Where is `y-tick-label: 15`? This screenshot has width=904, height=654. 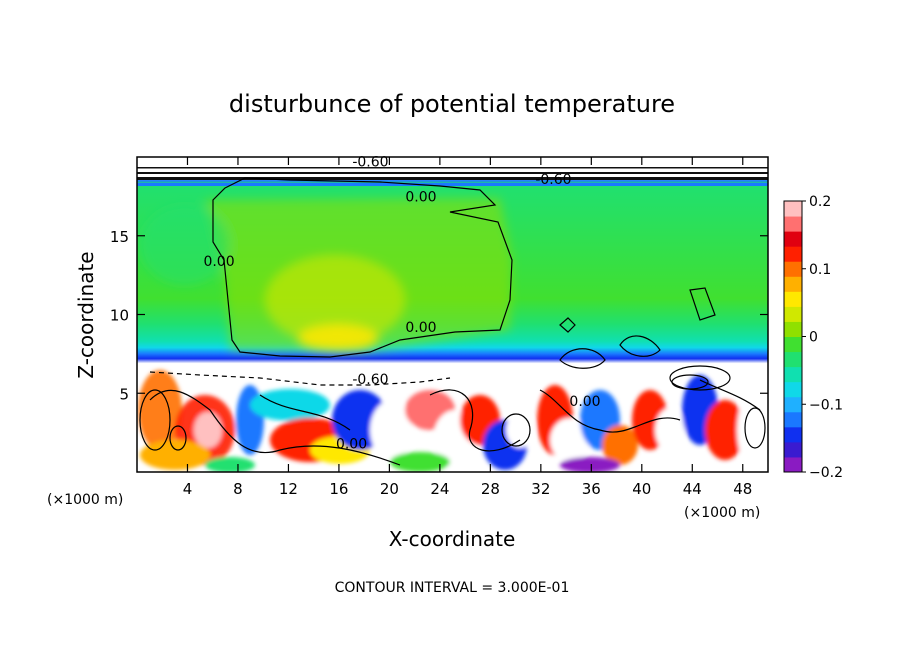 y-tick-label: 15 is located at coordinates (119, 237).